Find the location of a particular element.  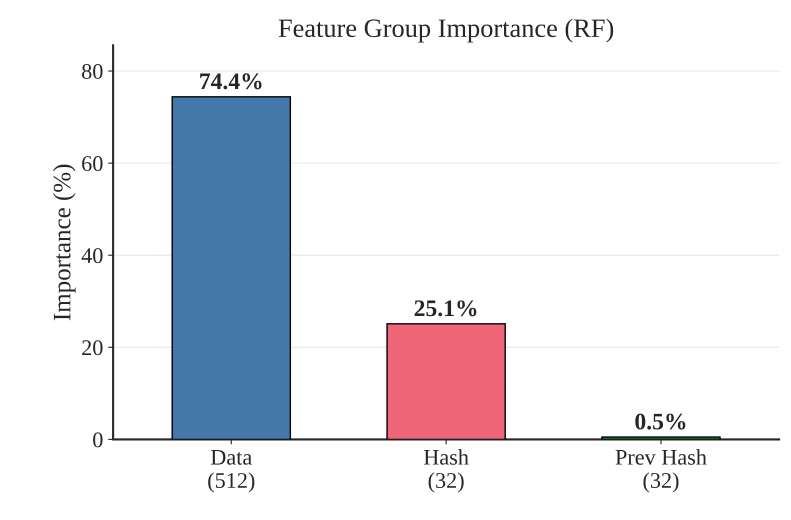

y-tick-label: 60 is located at coordinates (92, 164).